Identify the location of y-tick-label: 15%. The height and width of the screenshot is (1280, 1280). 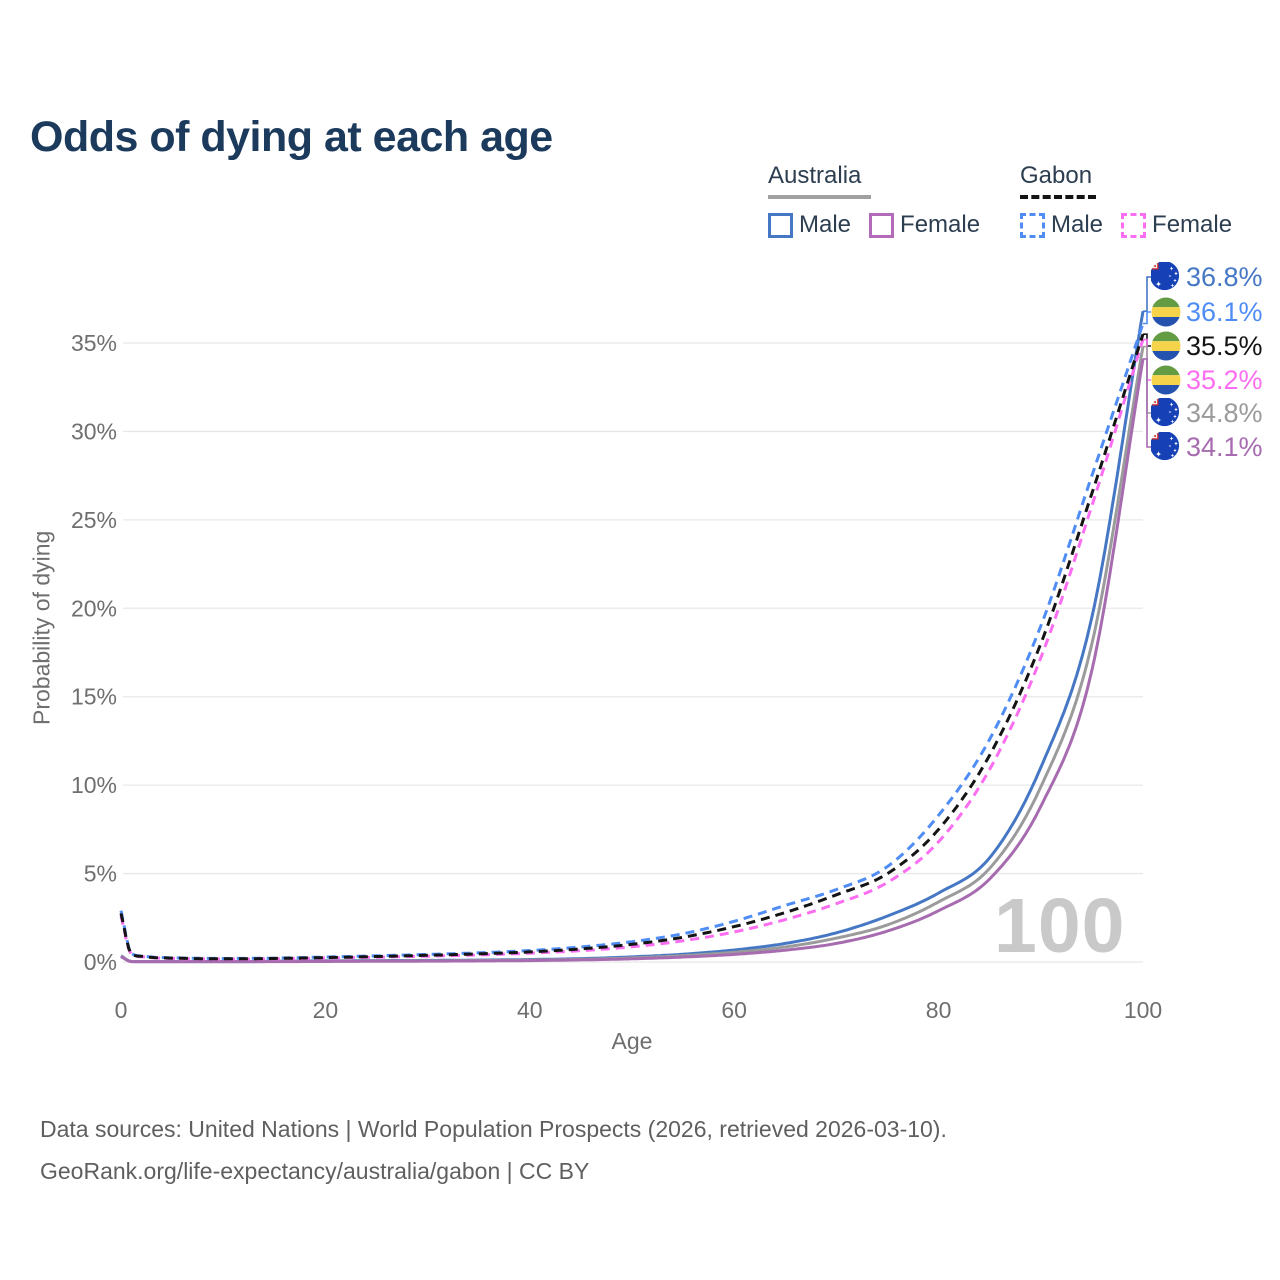
(94, 697).